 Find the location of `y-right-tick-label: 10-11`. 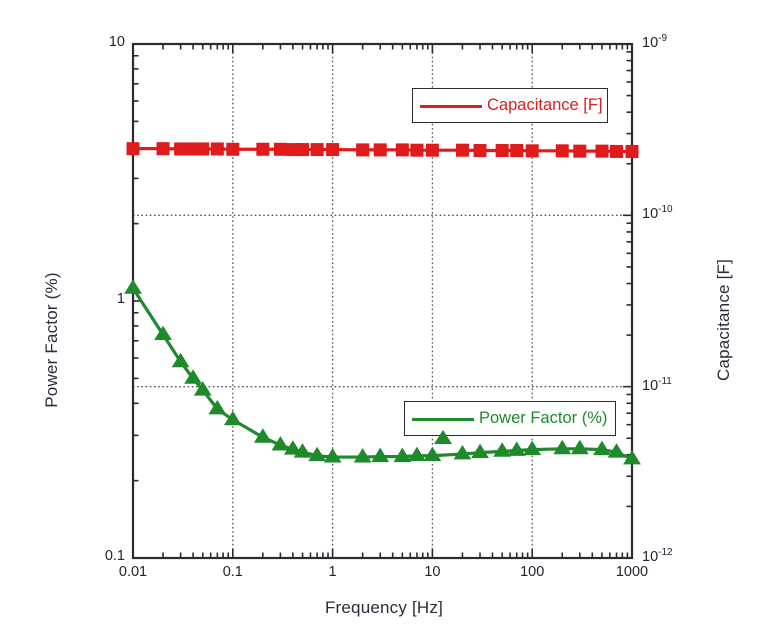

y-right-tick-label: 10-11 is located at coordinates (657, 384).